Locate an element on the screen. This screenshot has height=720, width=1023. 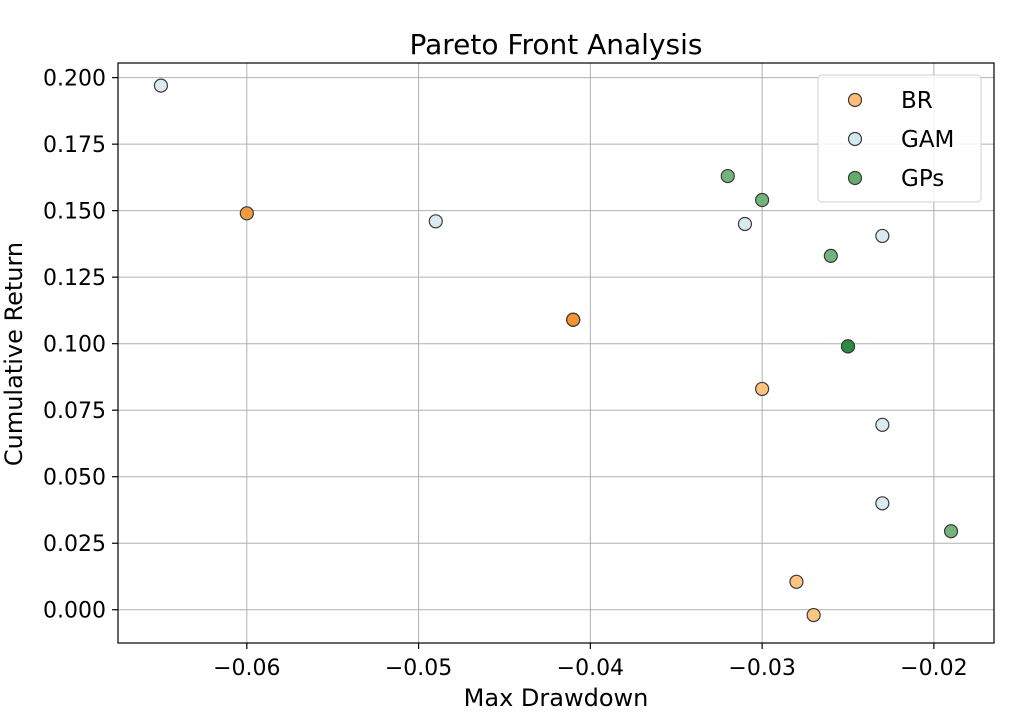
legend-marker-br is located at coordinates (855, 100).